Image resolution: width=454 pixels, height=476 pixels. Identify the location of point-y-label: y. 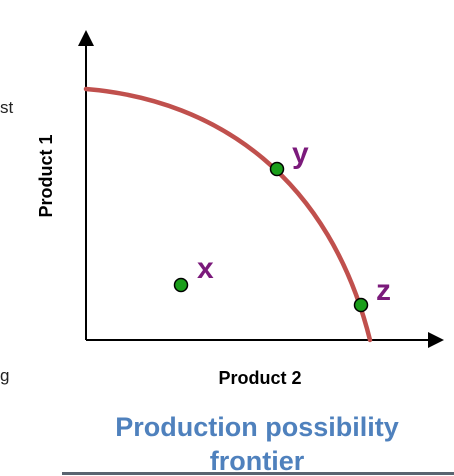
(300, 153).